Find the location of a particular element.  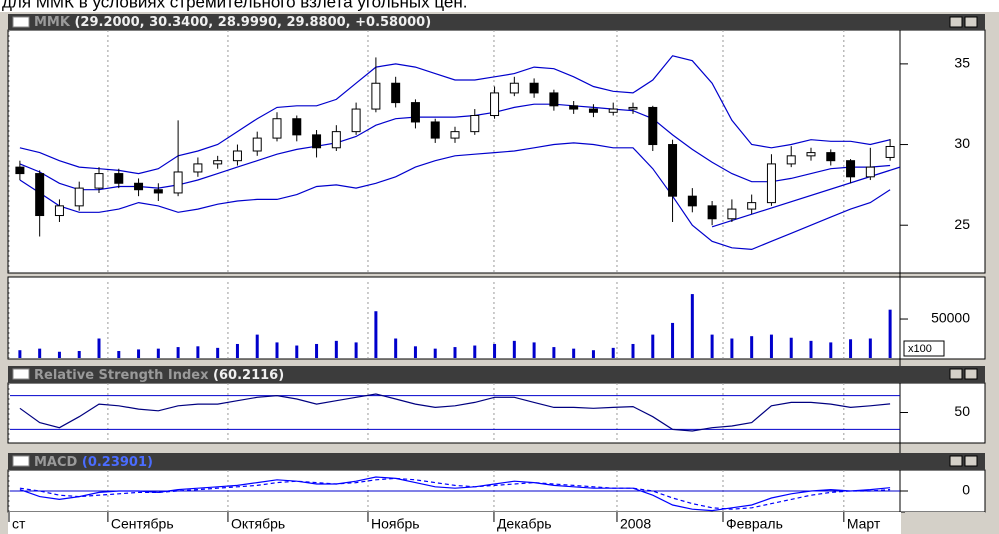

panel-title: Relative Strength Index (60.2116) is located at coordinates (159, 375).